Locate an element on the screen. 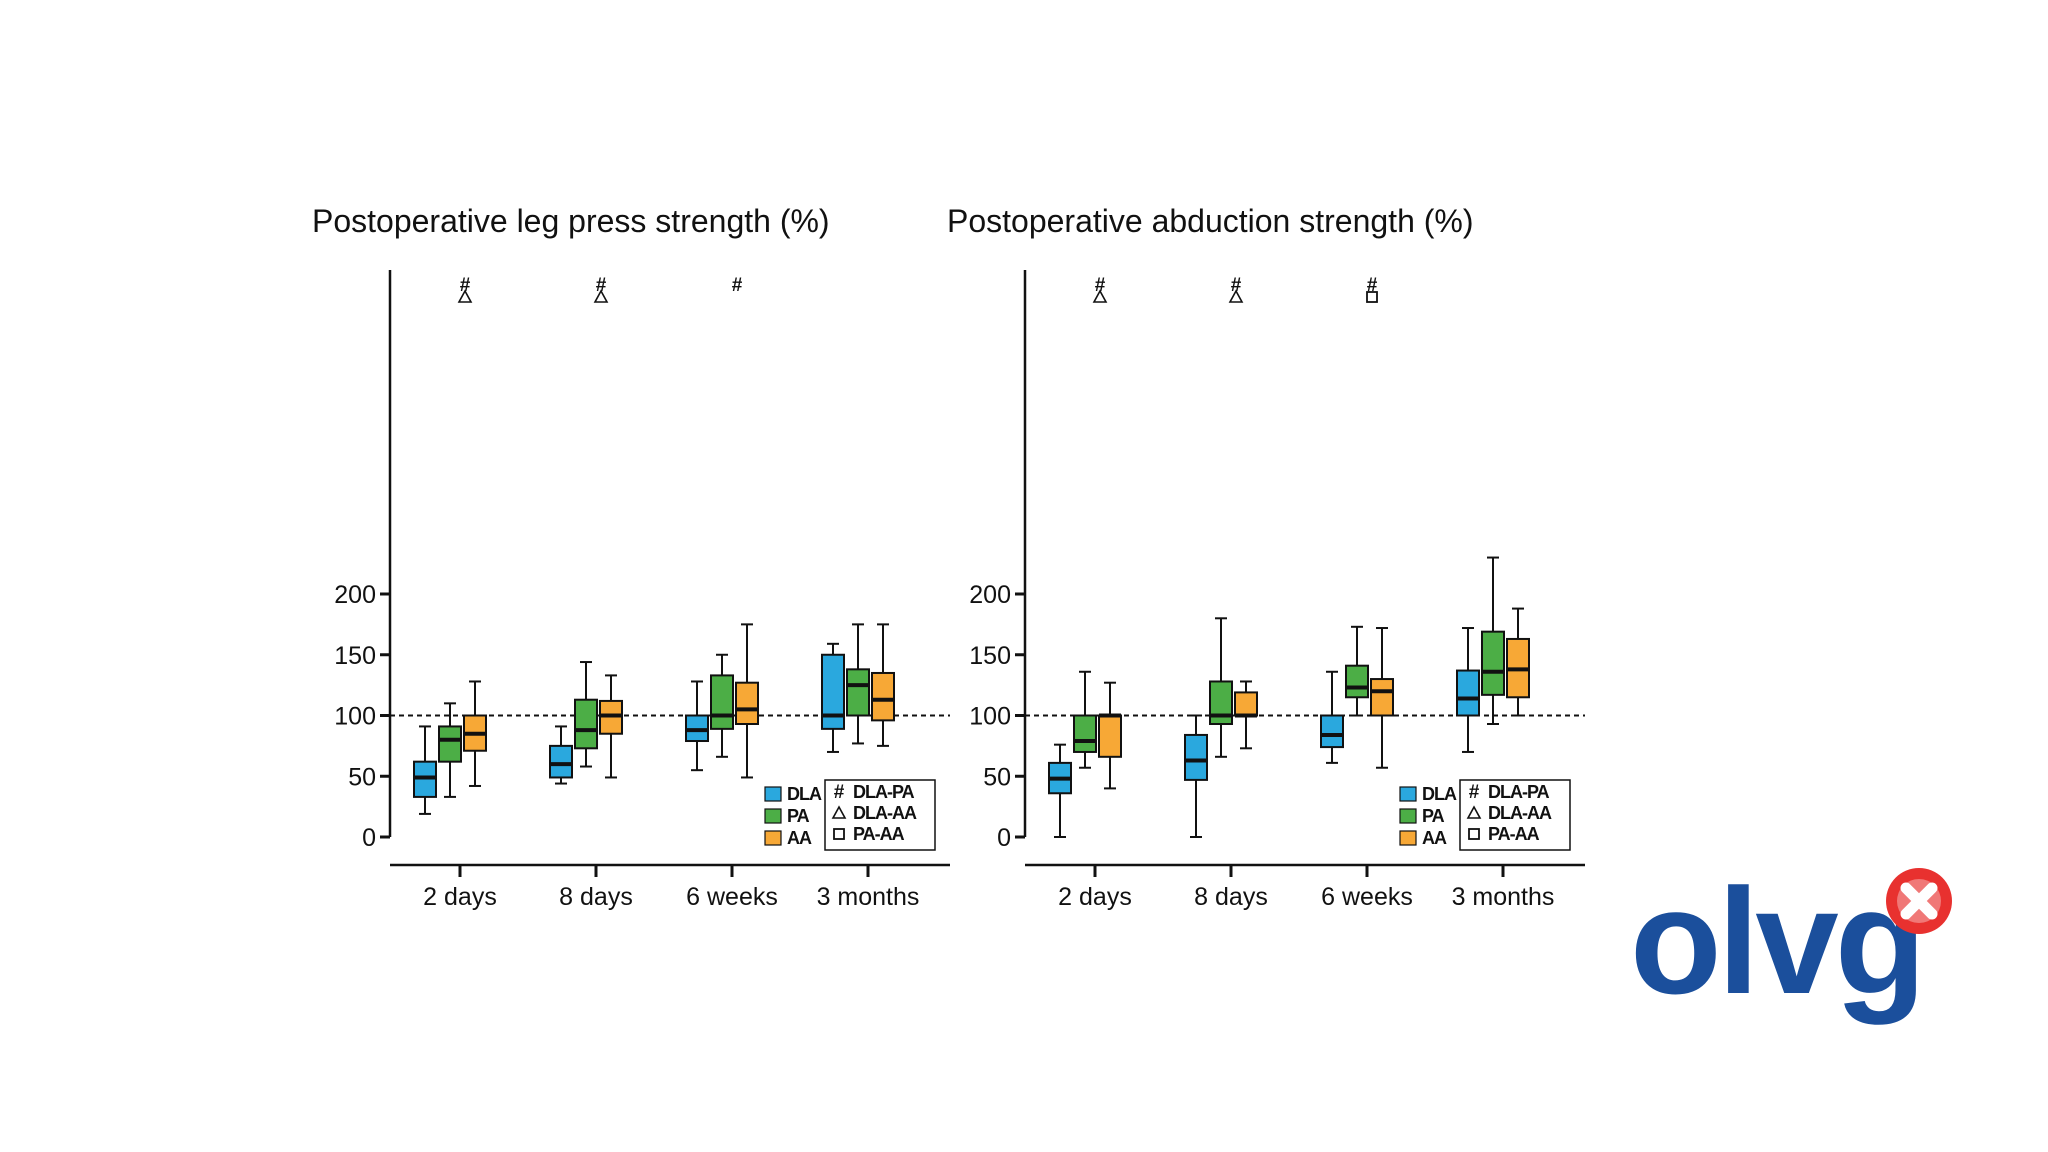  chart-title: Postoperative abduction strength (%) is located at coordinates (1210, 221).